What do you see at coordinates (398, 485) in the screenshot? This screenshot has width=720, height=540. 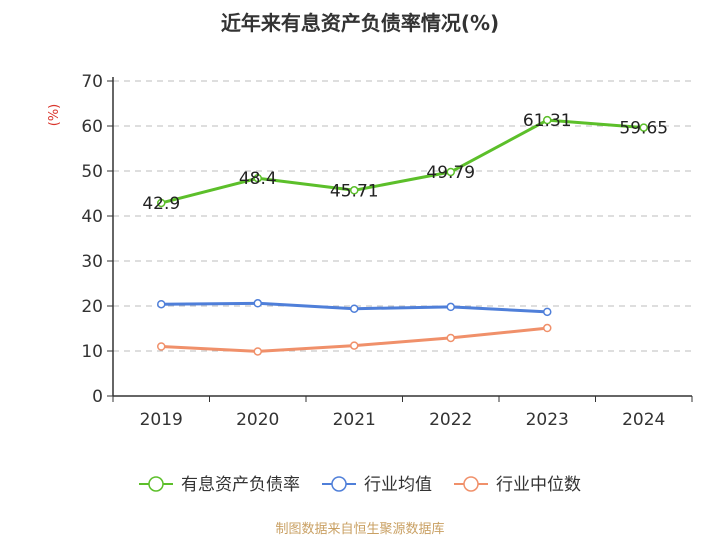 I see `legend-label: 行业均值` at bounding box center [398, 485].